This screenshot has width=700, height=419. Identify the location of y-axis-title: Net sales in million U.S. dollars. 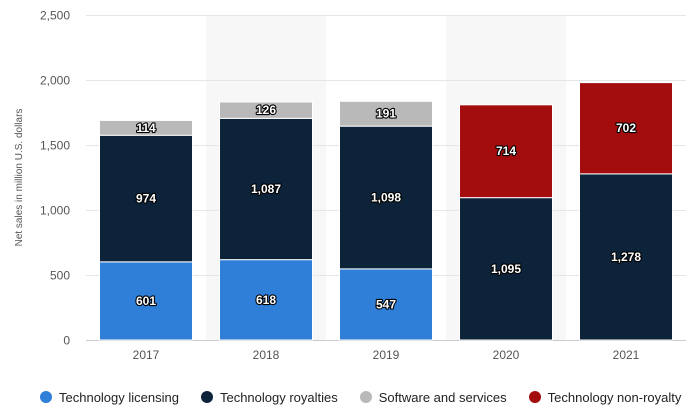
(19, 178).